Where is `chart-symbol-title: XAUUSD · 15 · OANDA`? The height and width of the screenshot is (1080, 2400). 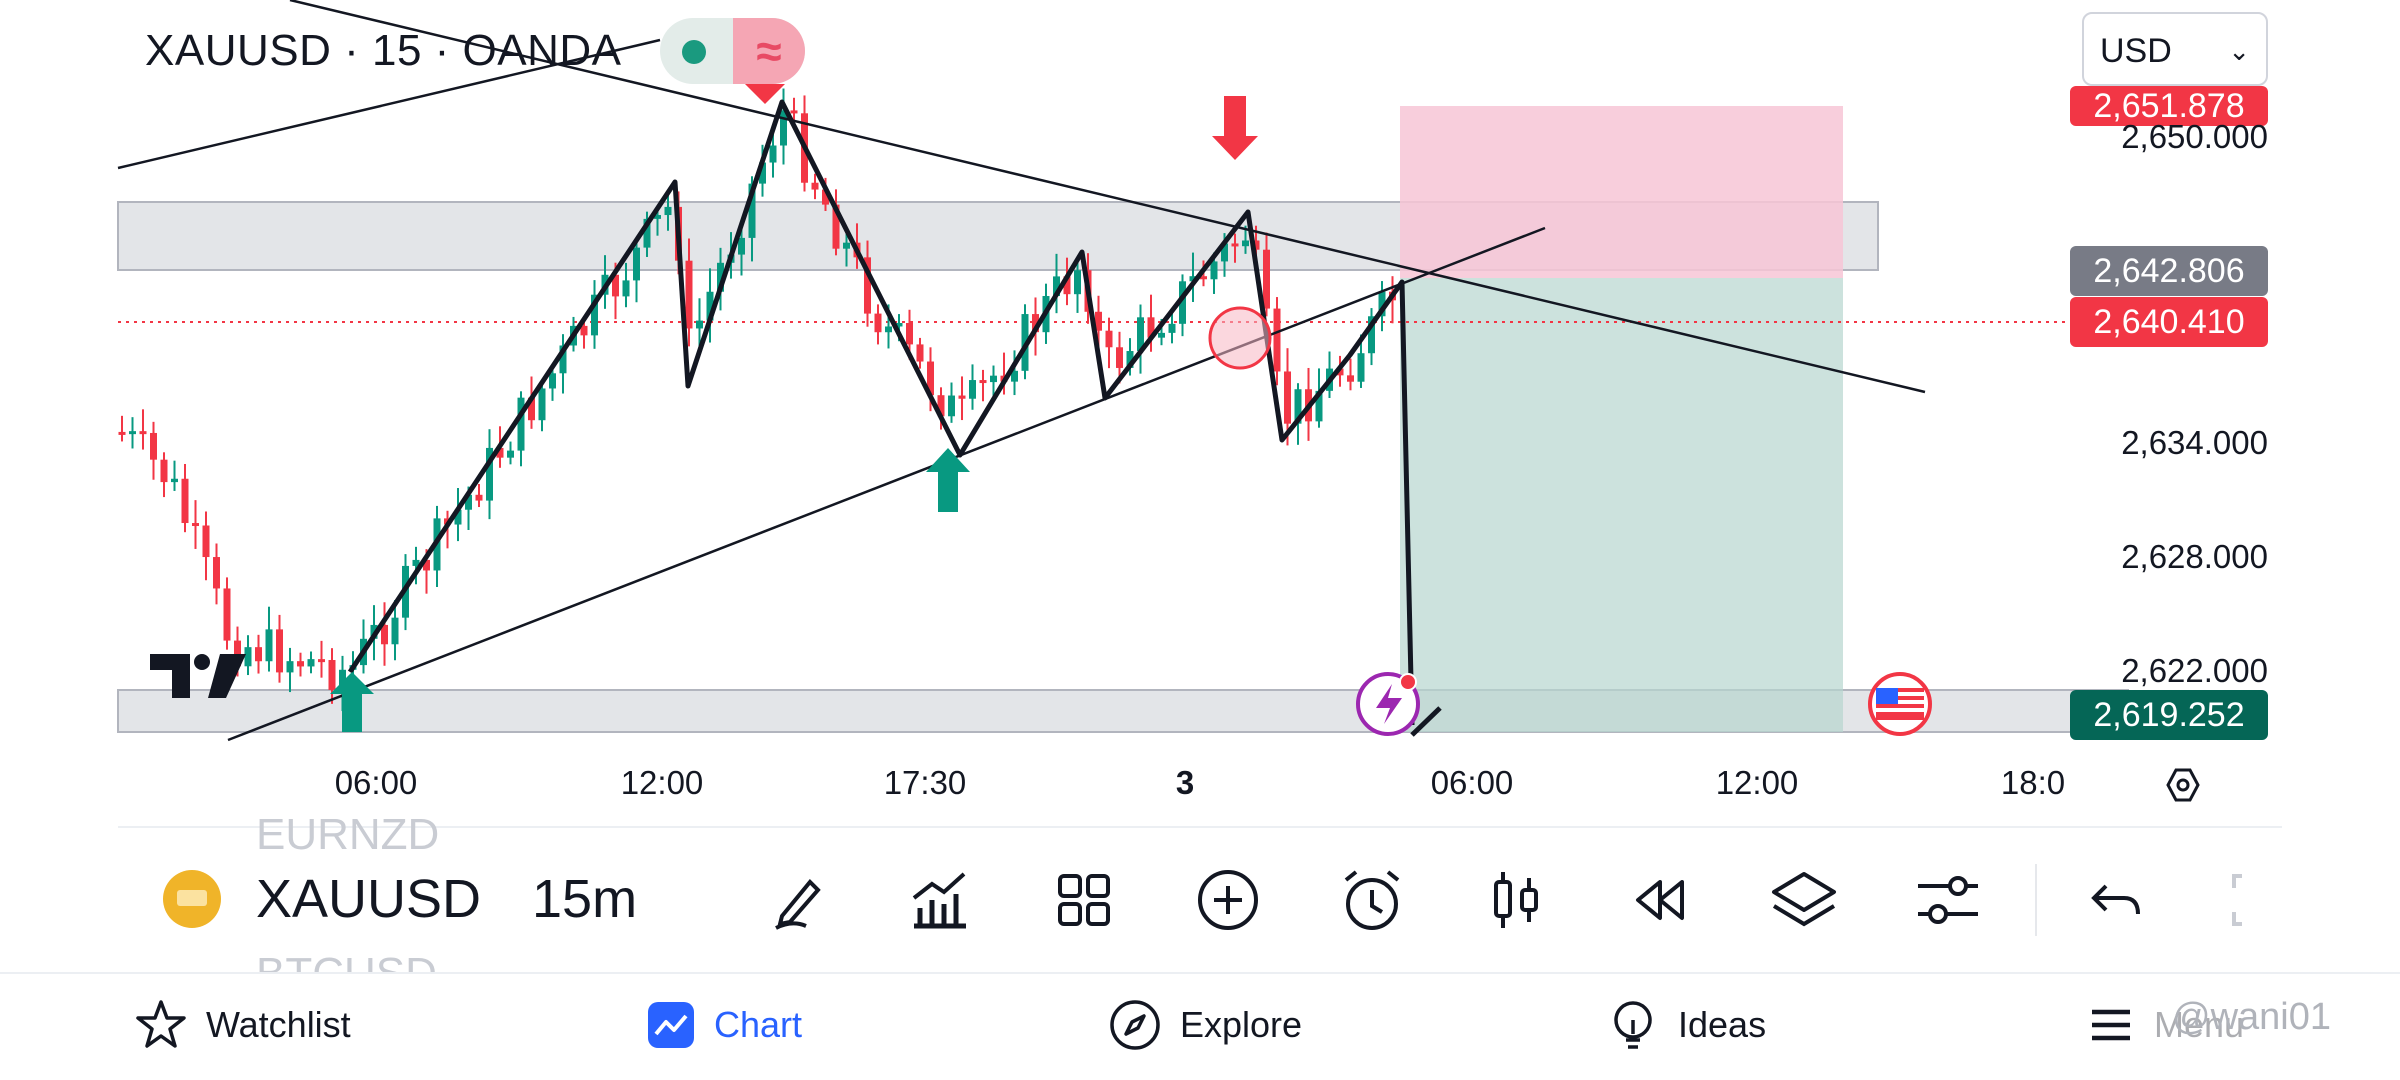 chart-symbol-title: XAUUSD · 15 · OANDA is located at coordinates (383, 50).